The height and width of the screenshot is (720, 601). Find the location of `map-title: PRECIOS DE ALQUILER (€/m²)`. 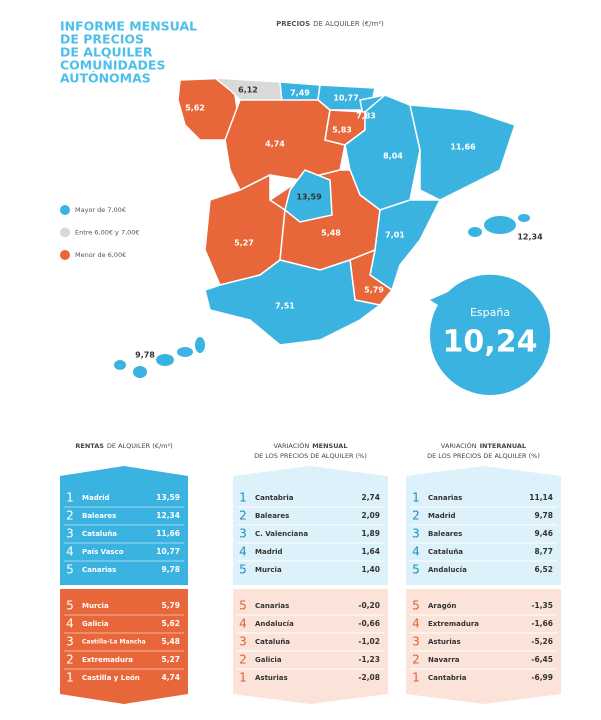

map-title: PRECIOS DE ALQUILER (€/m²) is located at coordinates (330, 24).